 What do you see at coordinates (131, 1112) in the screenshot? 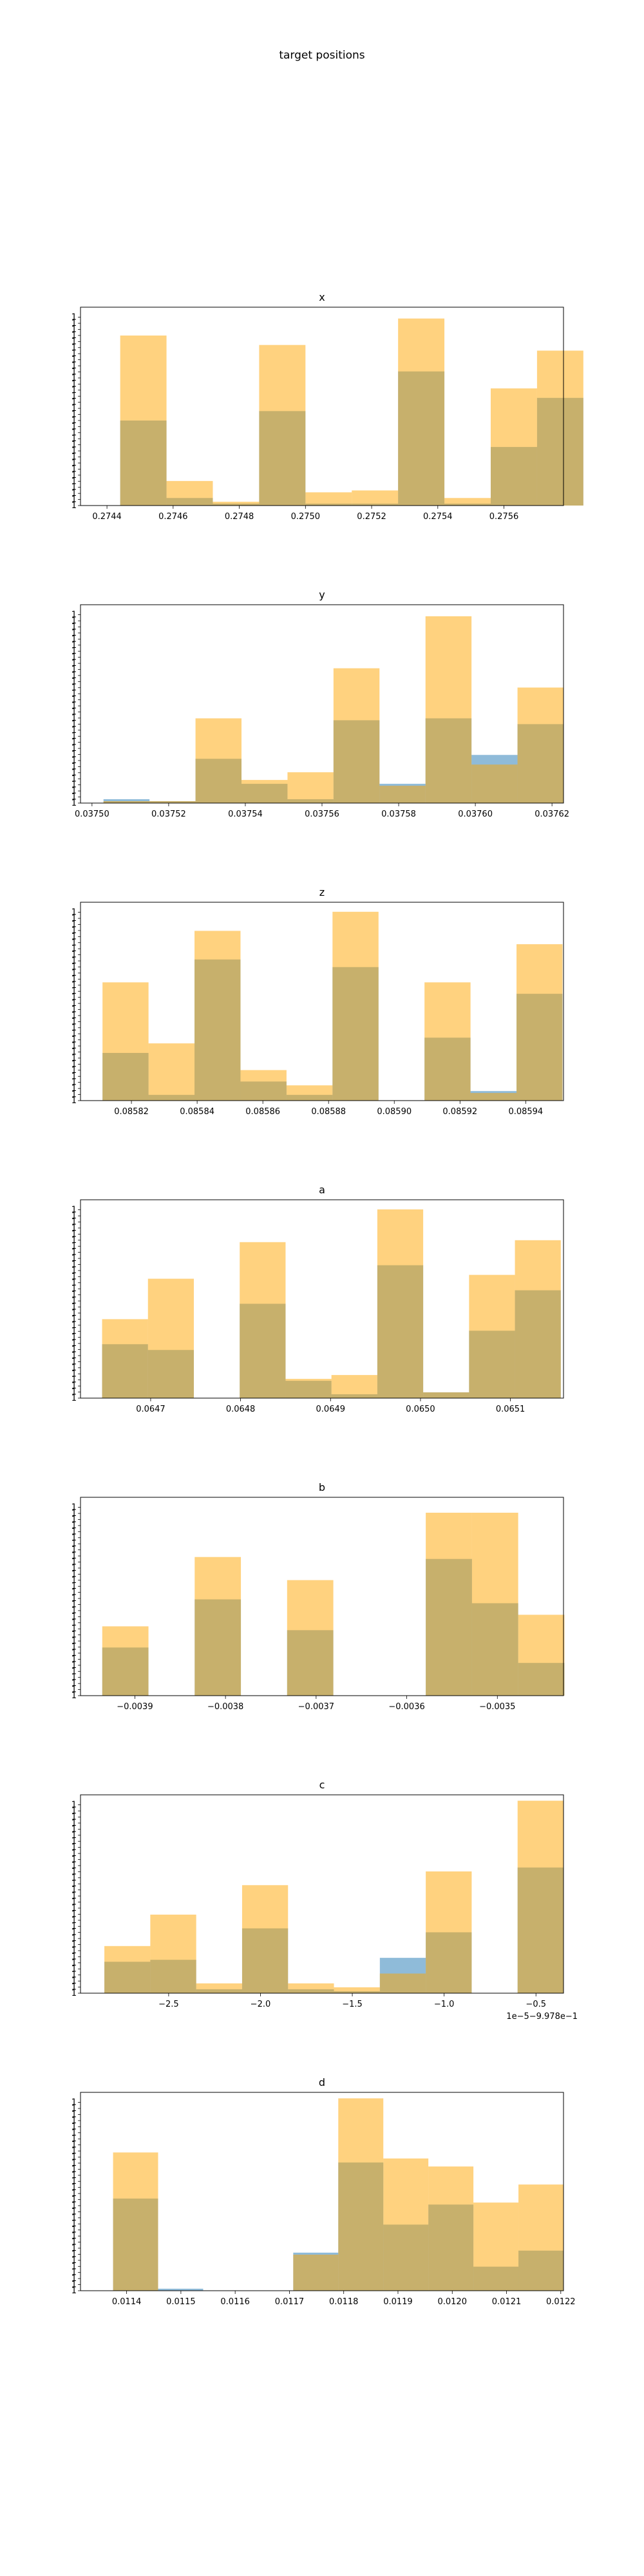
I see `x-tick-label: 0.08582` at bounding box center [131, 1112].